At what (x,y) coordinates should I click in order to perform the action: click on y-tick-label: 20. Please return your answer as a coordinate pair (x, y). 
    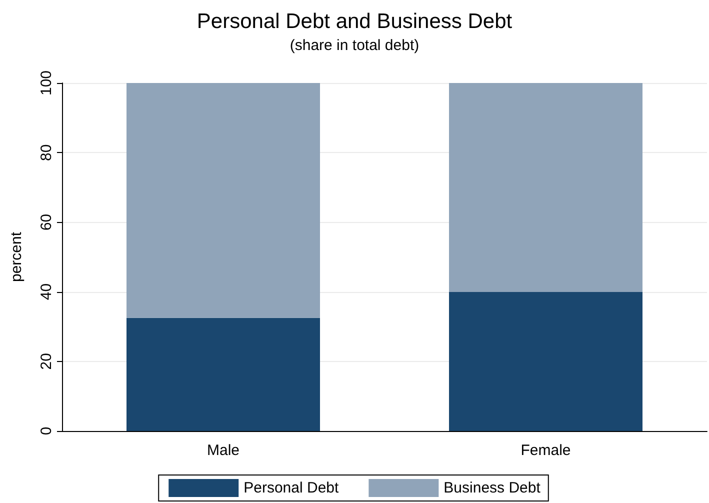
    Looking at the image, I should click on (46, 361).